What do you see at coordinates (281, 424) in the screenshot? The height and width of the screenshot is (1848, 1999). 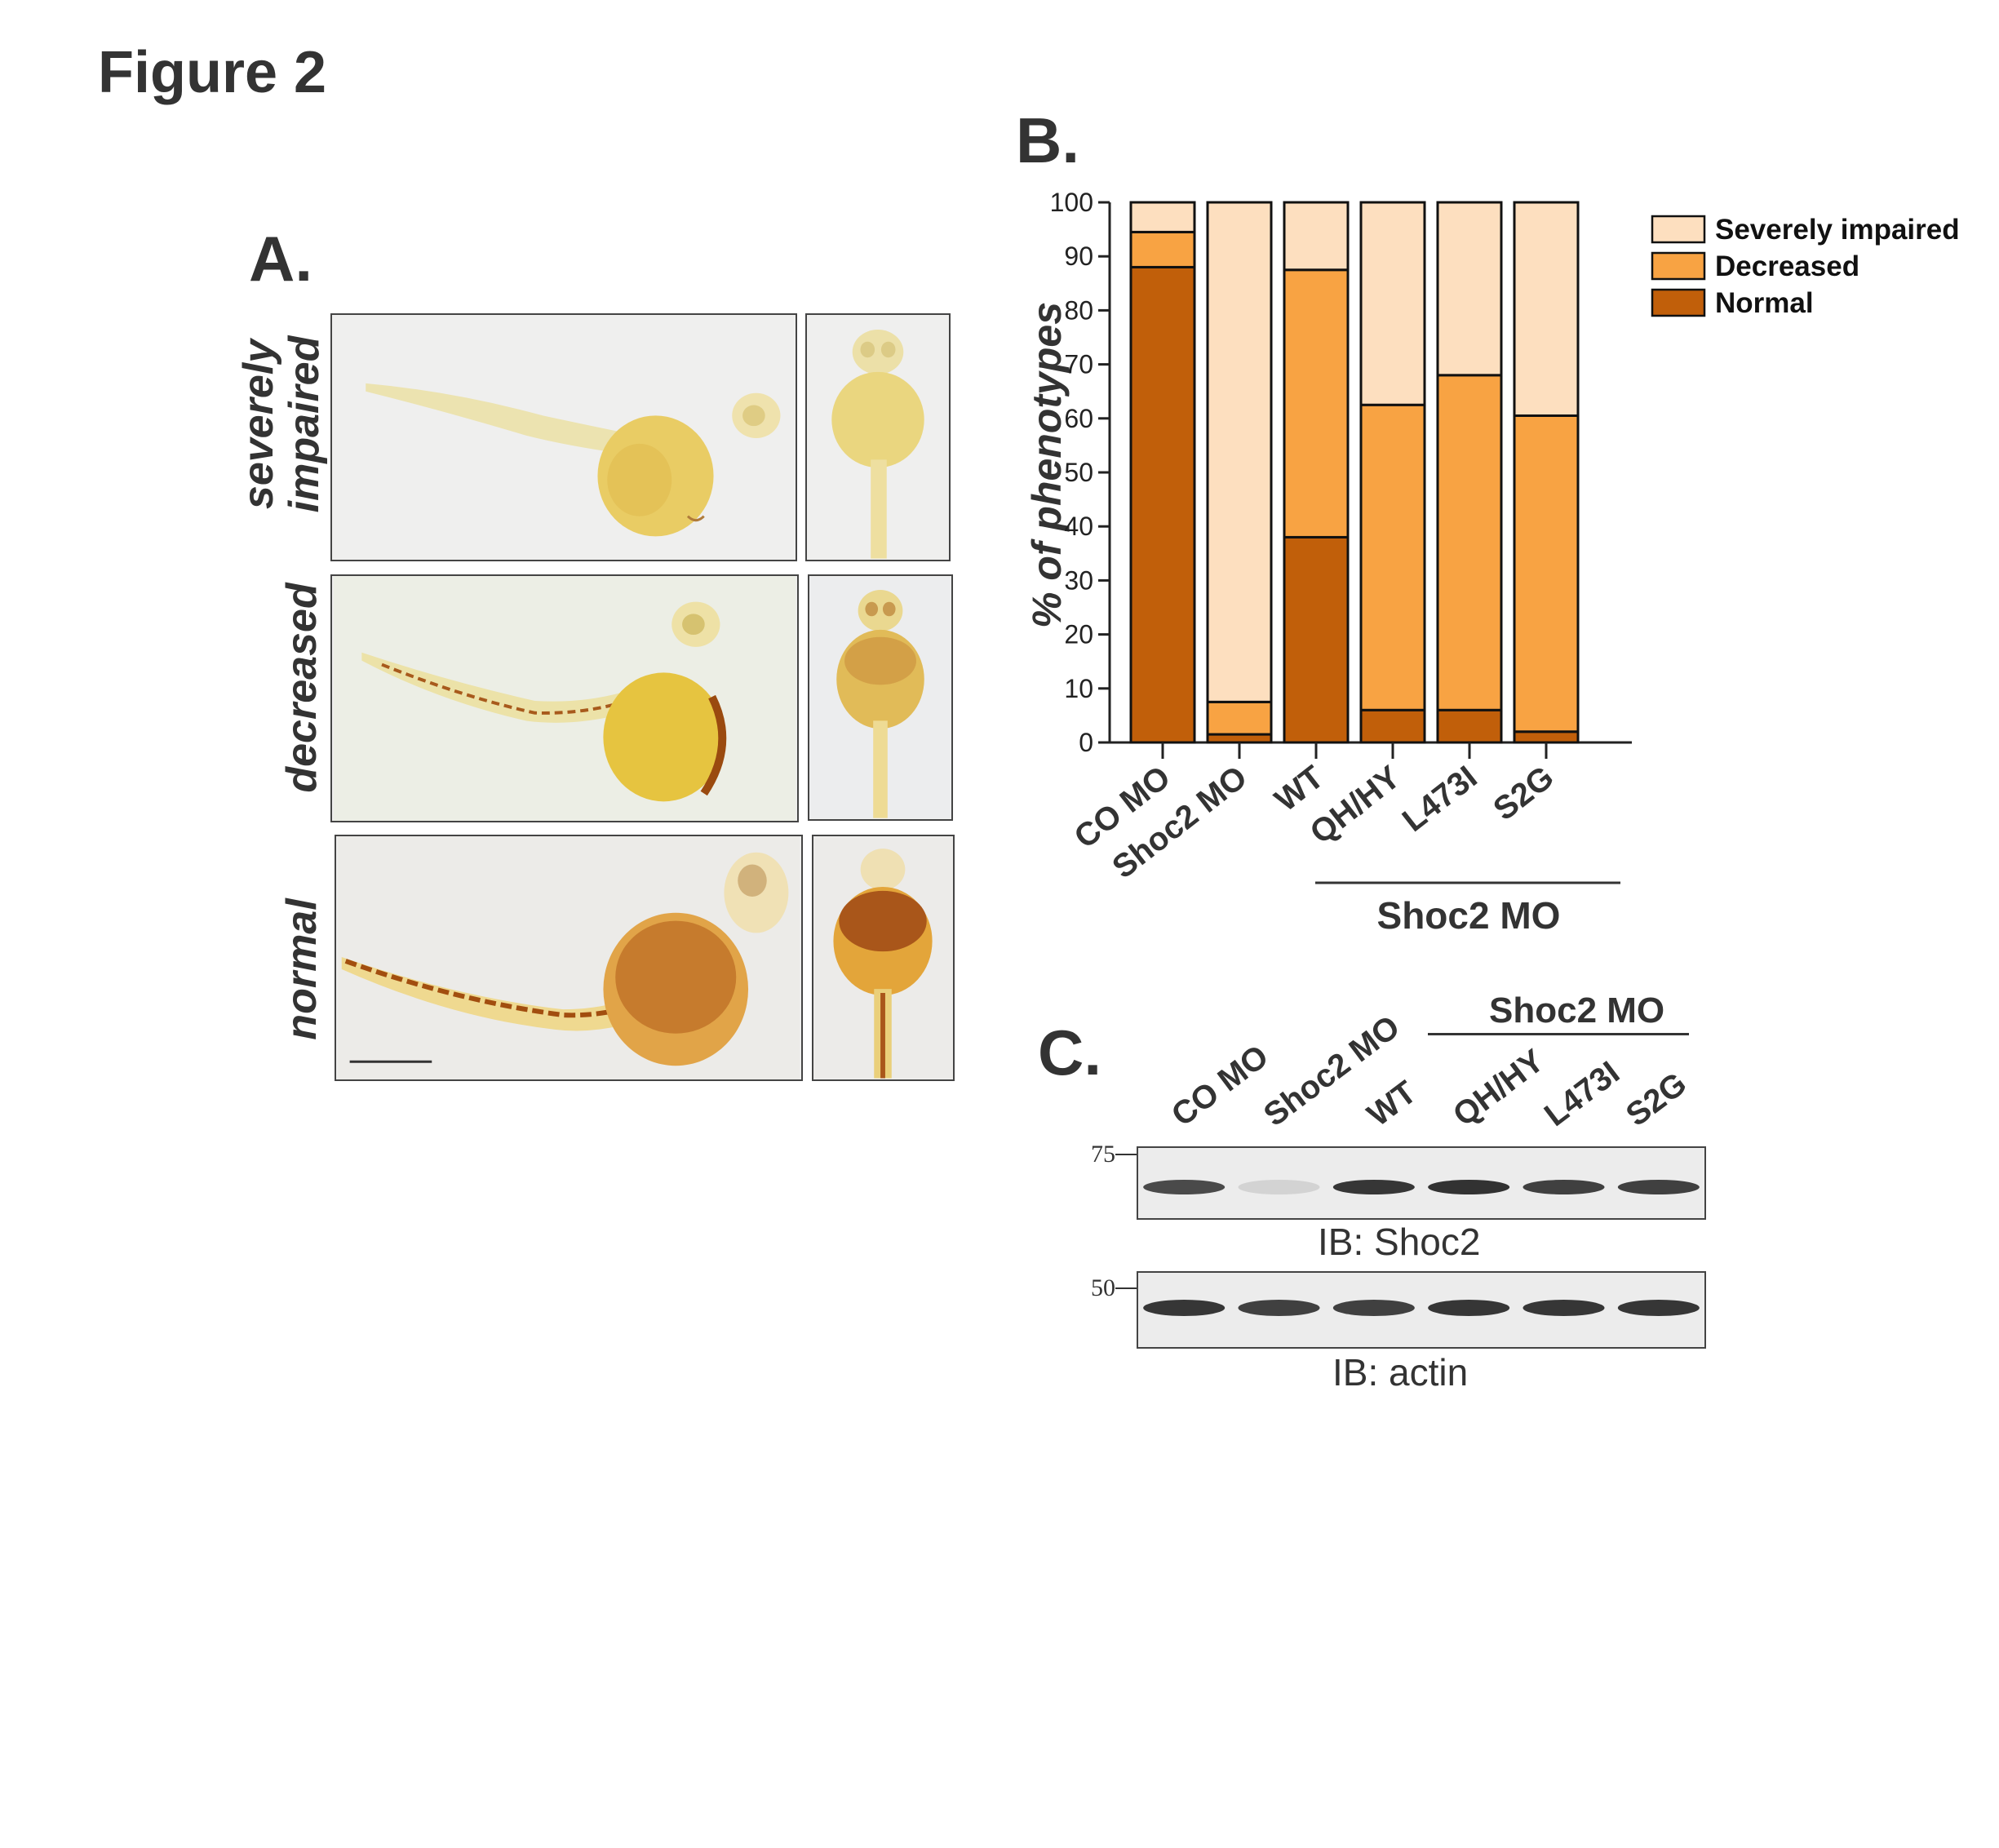 I see `row-label-severely-impaired: severely impaired` at bounding box center [281, 424].